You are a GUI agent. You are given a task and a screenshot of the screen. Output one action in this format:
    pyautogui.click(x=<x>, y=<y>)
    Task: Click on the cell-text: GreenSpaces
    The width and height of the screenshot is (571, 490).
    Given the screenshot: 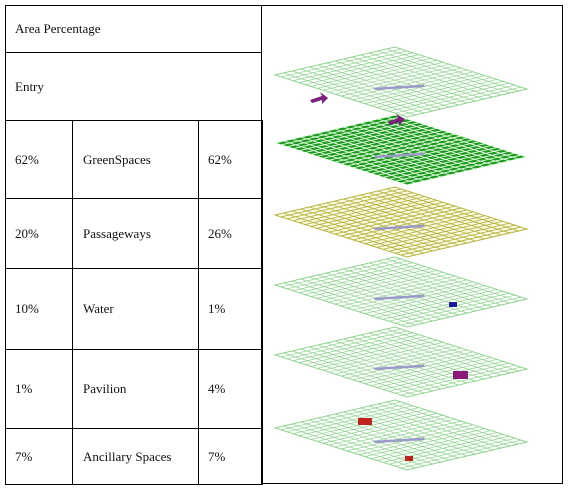 What is the action you would take?
    pyautogui.click(x=117, y=159)
    